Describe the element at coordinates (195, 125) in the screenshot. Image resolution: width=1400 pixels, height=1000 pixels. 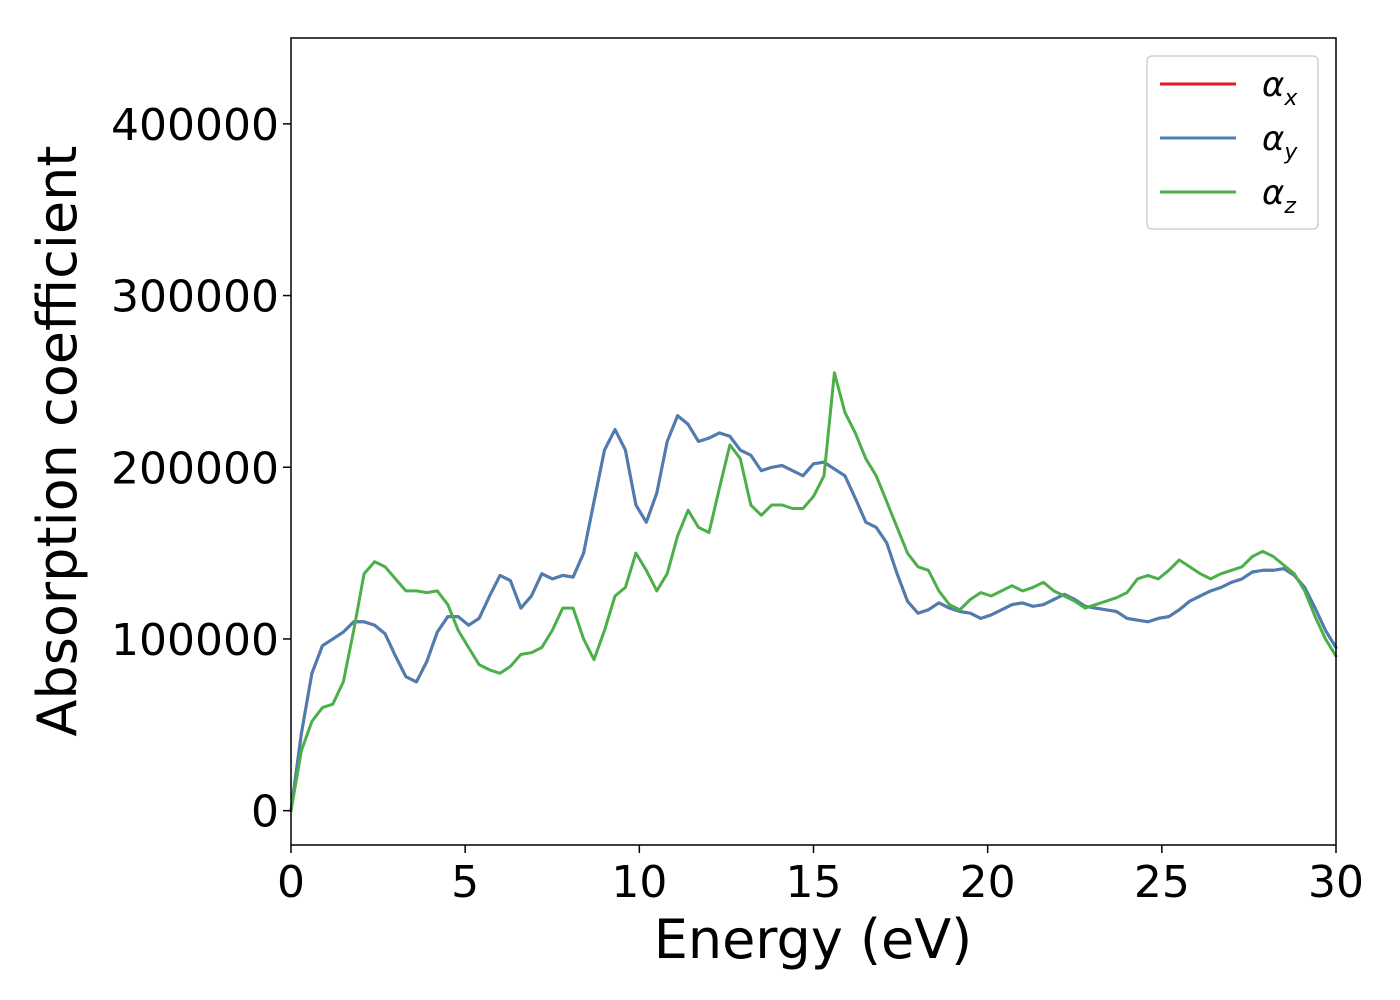
I see `y-tick-label: 400000` at that location.